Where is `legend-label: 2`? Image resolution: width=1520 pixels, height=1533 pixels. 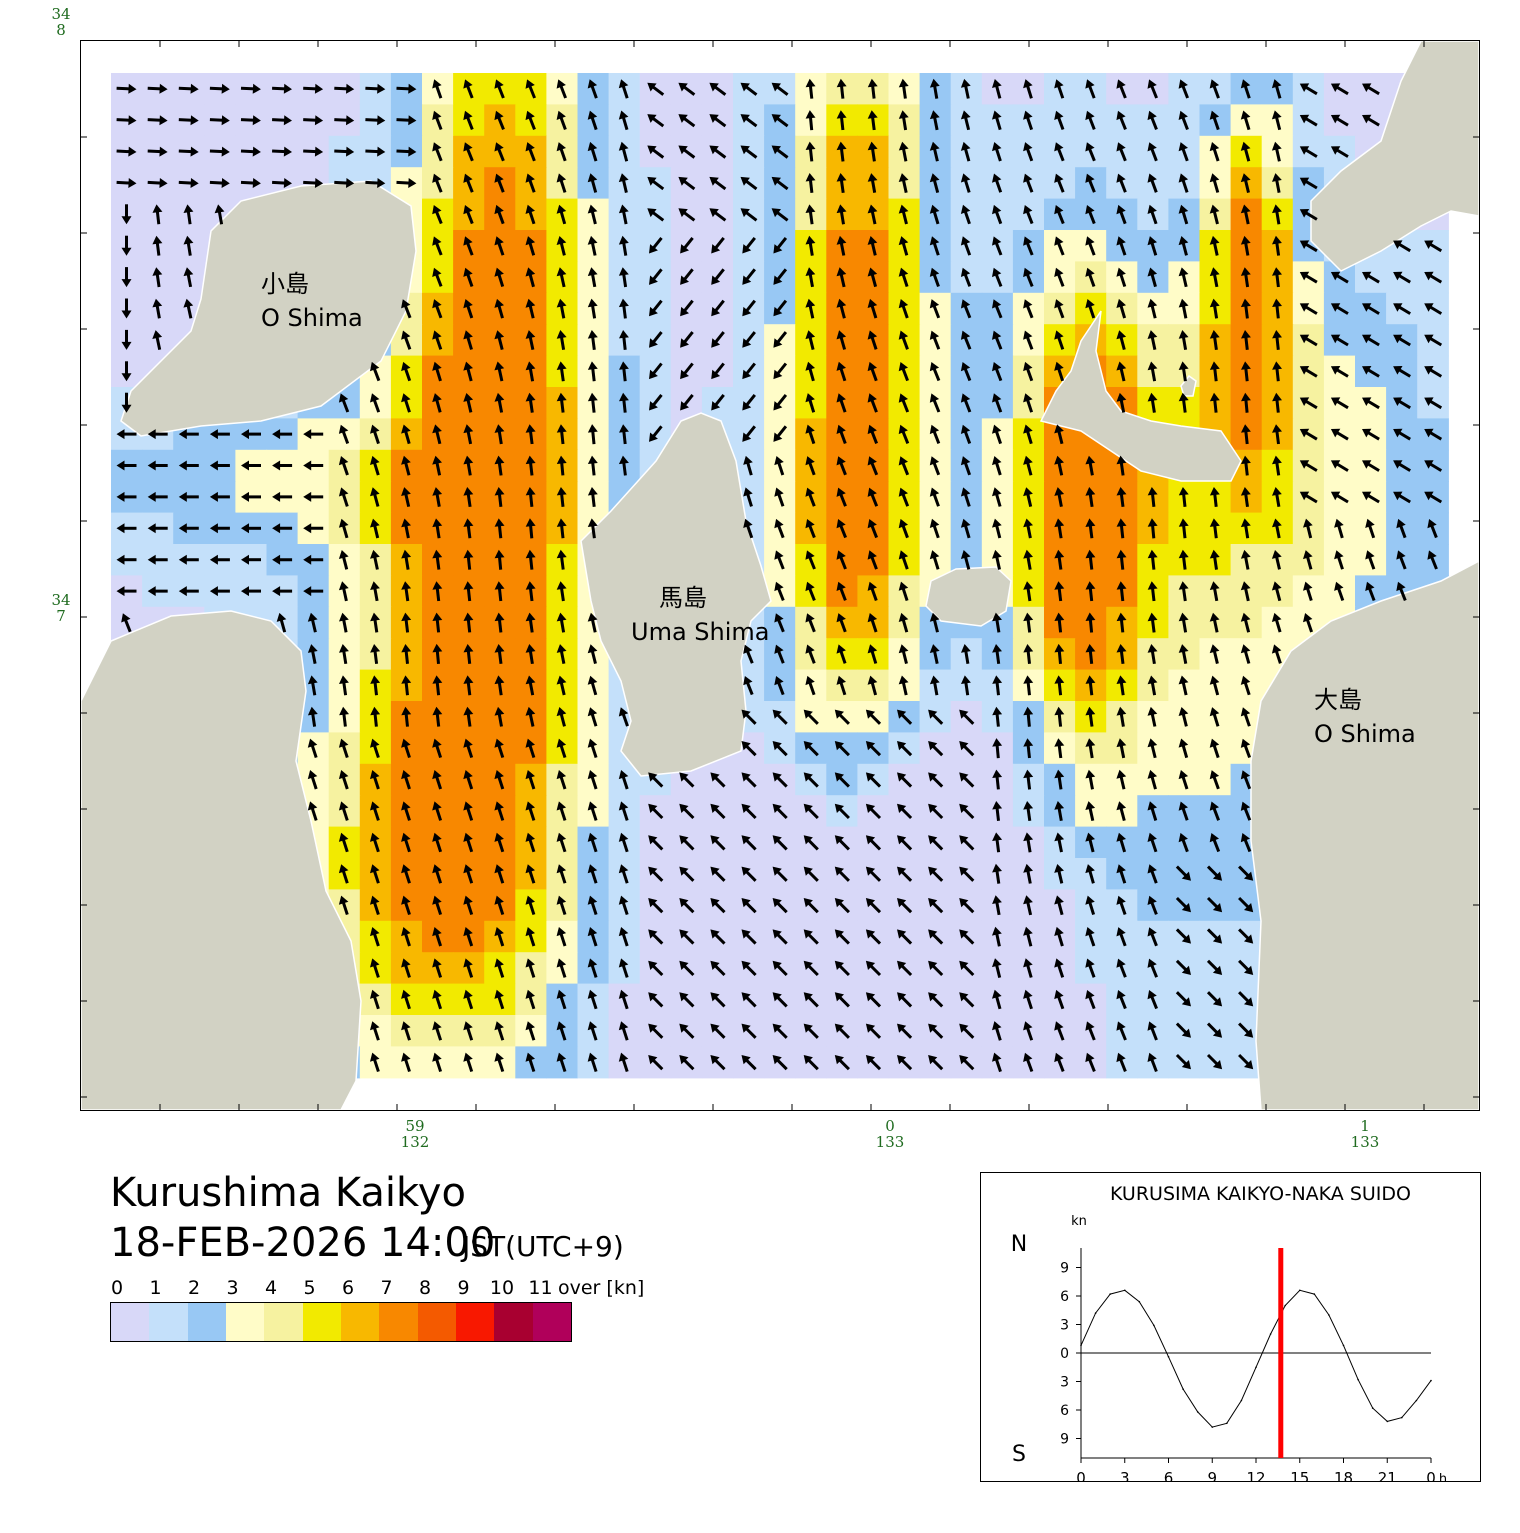 legend-label: 2 is located at coordinates (194, 1288).